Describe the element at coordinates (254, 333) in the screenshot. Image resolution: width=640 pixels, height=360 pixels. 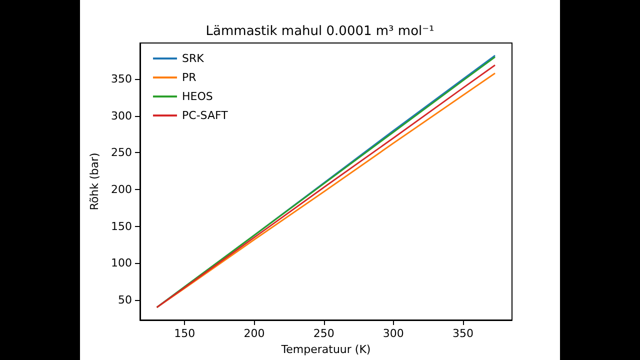
I see `x-tick-label: 200` at that location.